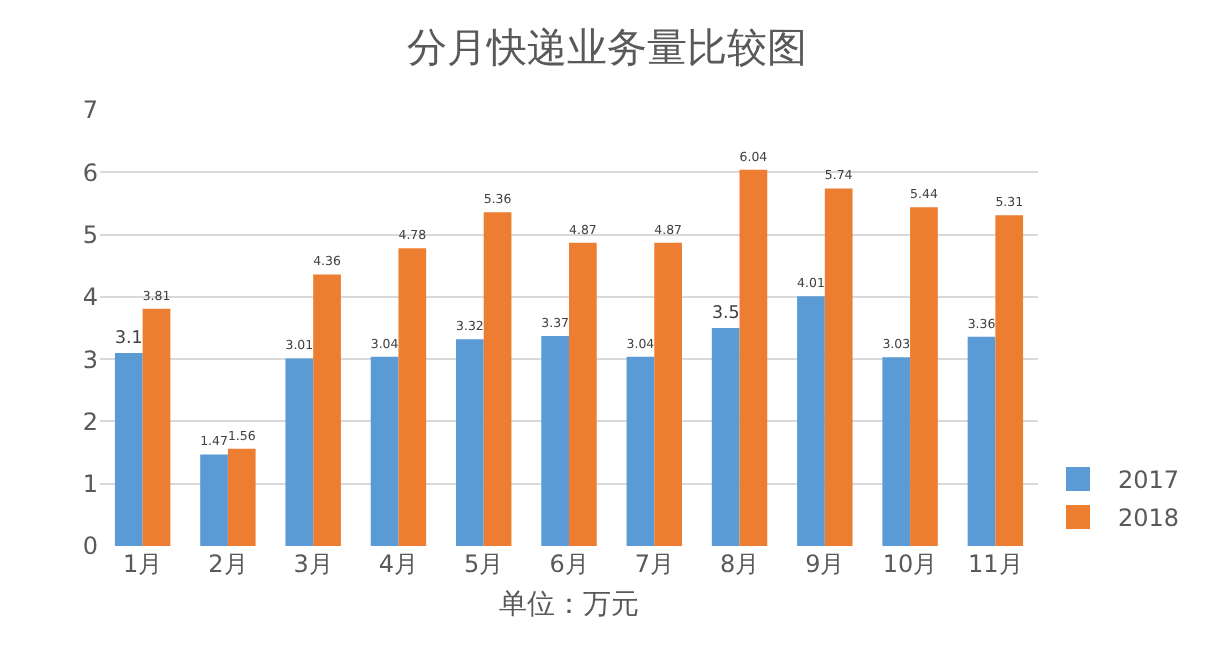 This screenshot has width=1214, height=666. What do you see at coordinates (90, 297) in the screenshot?
I see `y-tick-label: 4` at bounding box center [90, 297].